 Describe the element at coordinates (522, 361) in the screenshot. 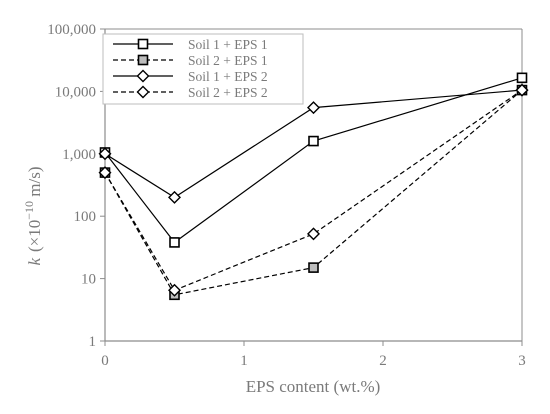

I see `x-tick-label: 3` at that location.